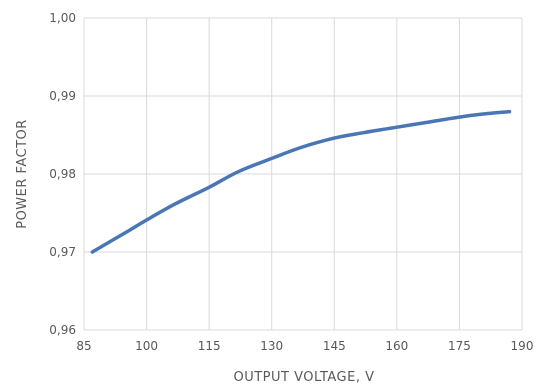  Describe the element at coordinates (304, 346) in the screenshot. I see `x-axis-ticks: 85 100 115 130 145 160 175 190` at that location.